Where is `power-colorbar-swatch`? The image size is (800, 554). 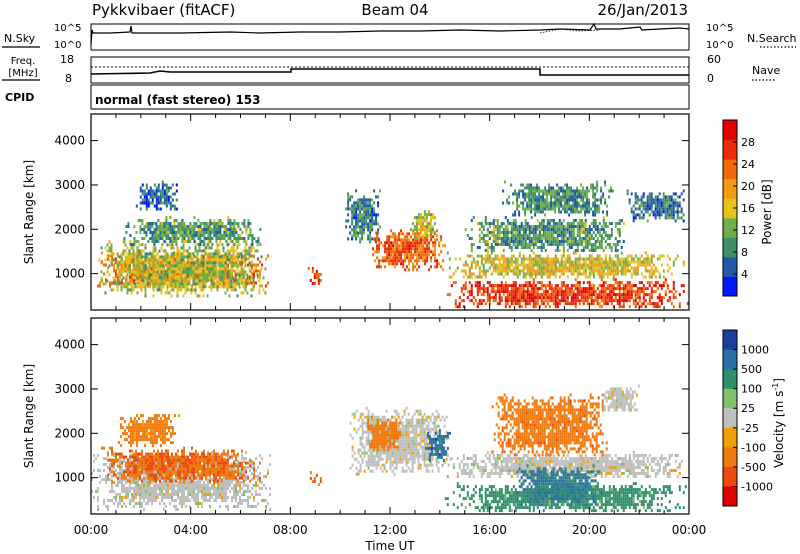 power-colorbar-swatch is located at coordinates (730, 227).